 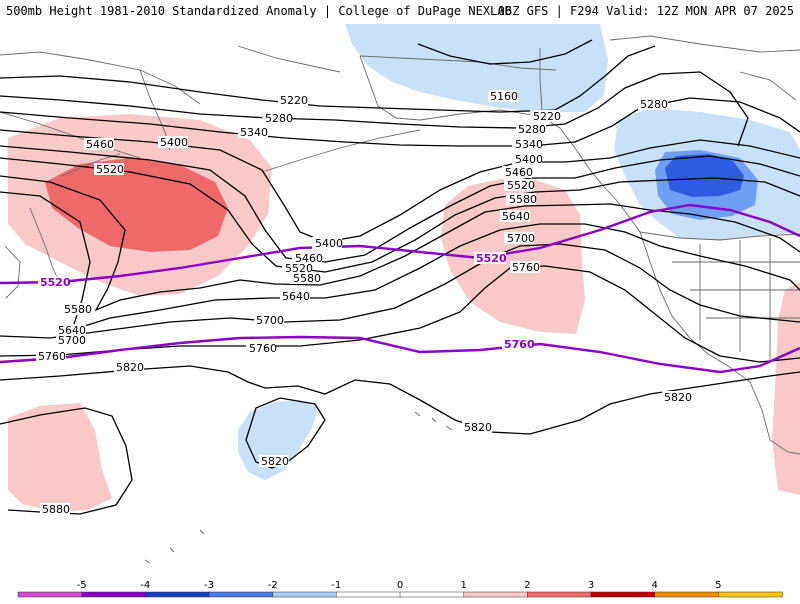 What do you see at coordinates (541, 79) in the screenshot?
I see `border-alaska-canada` at bounding box center [541, 79].